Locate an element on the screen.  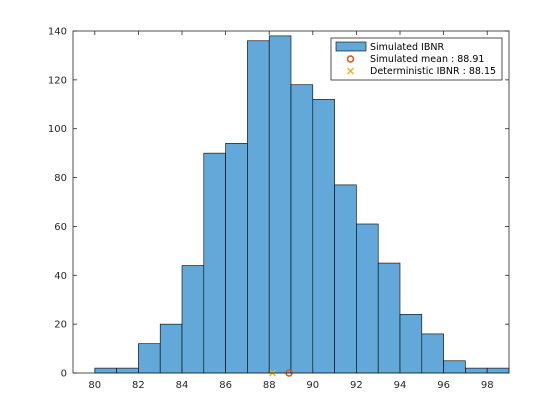
x-tick-label-94: 94 is located at coordinates (400, 385).